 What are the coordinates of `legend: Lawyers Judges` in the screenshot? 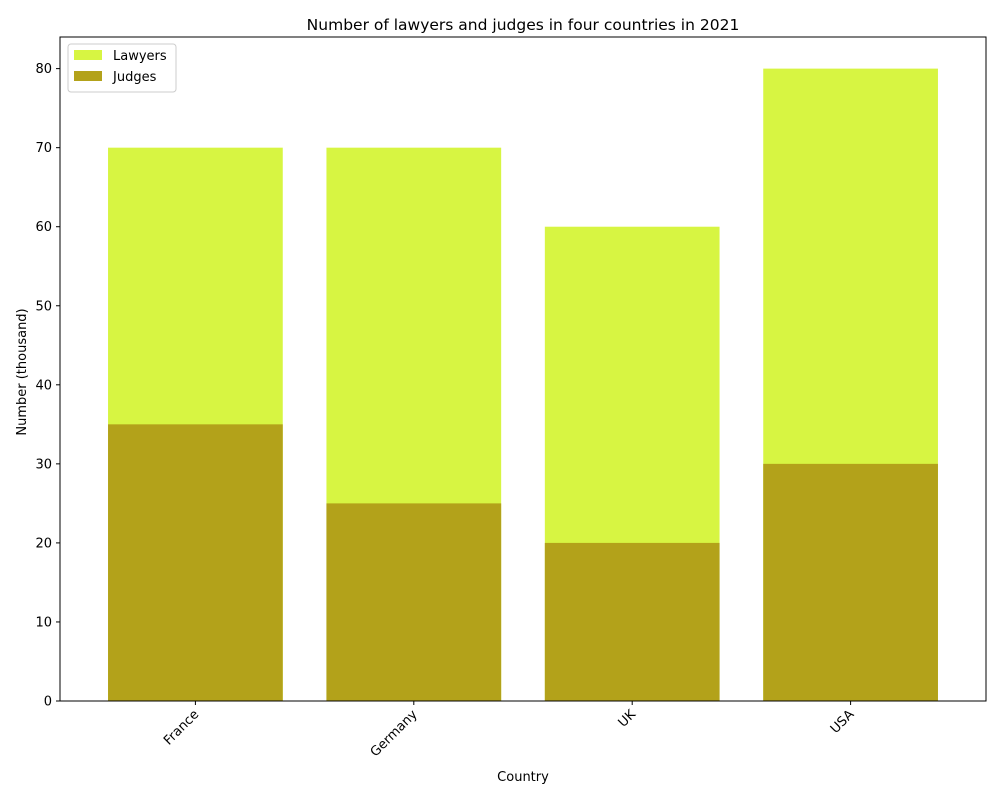 It's located at (122, 68).